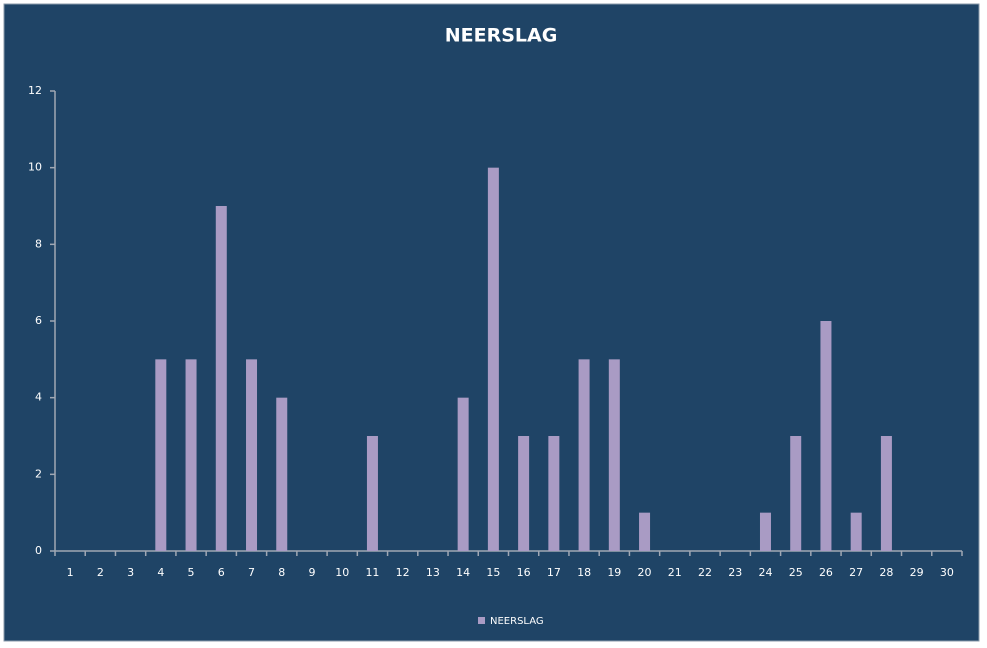 The width and height of the screenshot is (987, 648). I want to click on legend-swatch, so click(481, 620).